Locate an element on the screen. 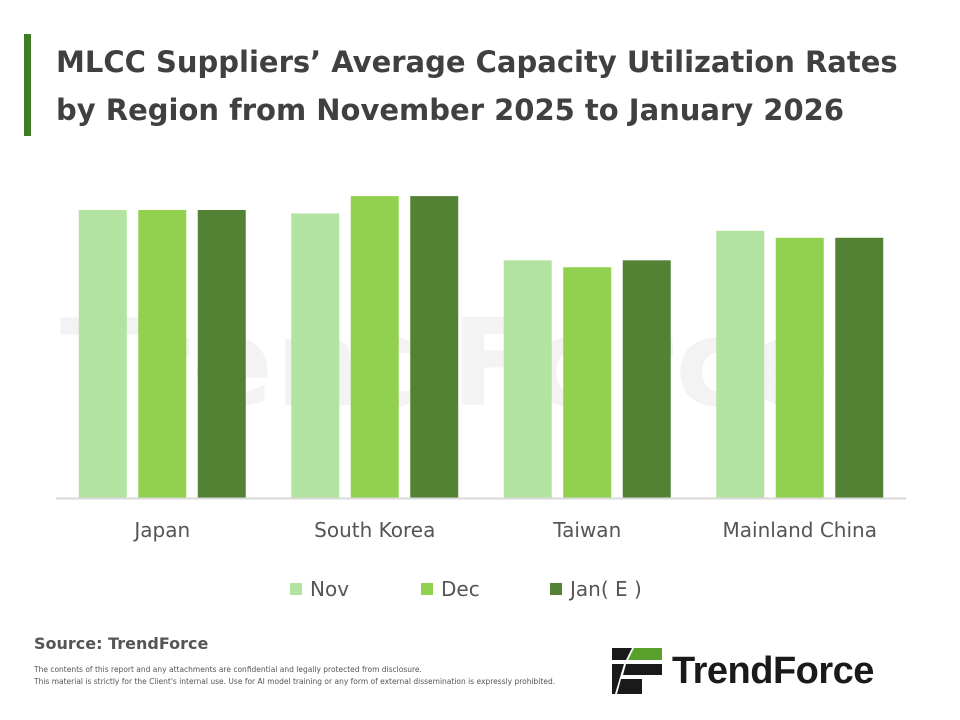 This screenshot has height=720, width=960. legend-swatch-jan is located at coordinates (556, 589).